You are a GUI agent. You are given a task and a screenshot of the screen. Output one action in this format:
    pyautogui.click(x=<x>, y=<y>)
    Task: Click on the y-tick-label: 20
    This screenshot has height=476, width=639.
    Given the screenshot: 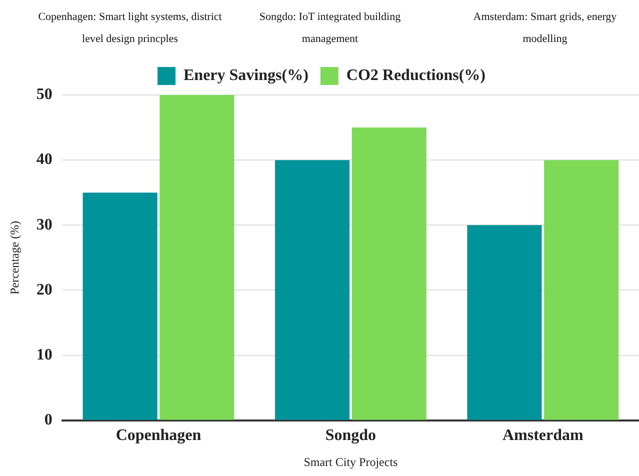 What is the action you would take?
    pyautogui.click(x=44, y=289)
    